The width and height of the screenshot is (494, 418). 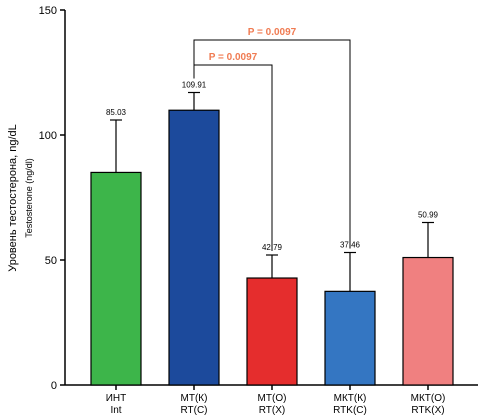 What do you see at coordinates (51, 261) in the screenshot?
I see `y-tick-label-50: 50` at bounding box center [51, 261].